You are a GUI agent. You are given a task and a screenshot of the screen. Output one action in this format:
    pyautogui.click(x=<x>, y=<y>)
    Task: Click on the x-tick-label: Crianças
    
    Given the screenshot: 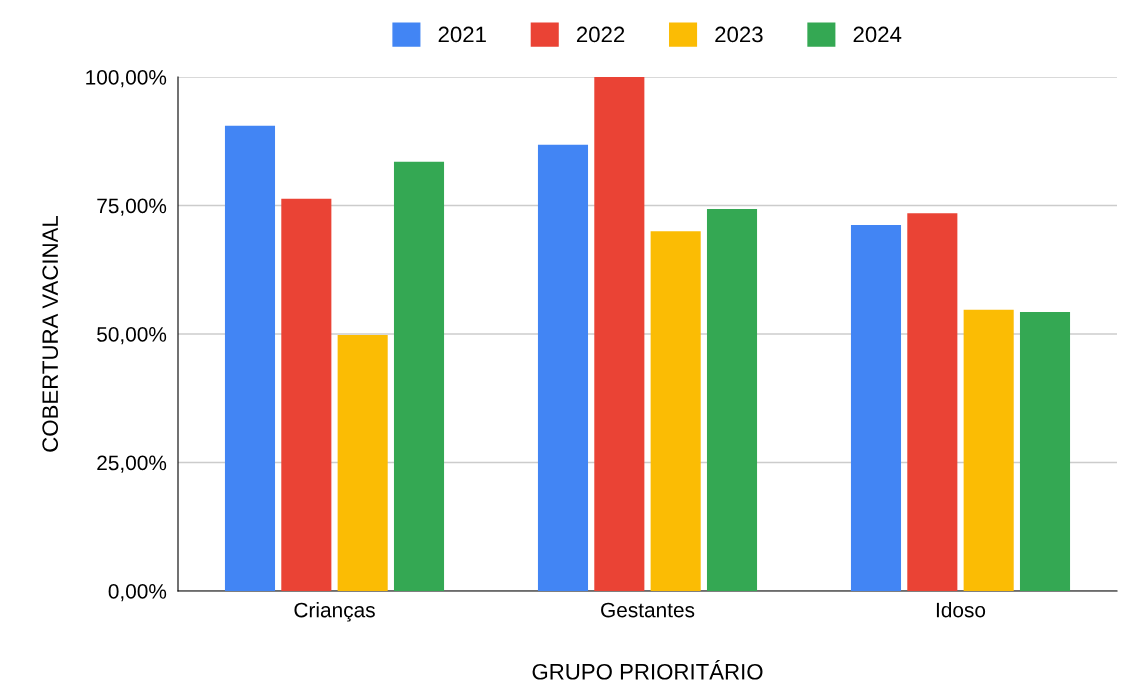 What is the action you would take?
    pyautogui.click(x=334, y=612)
    